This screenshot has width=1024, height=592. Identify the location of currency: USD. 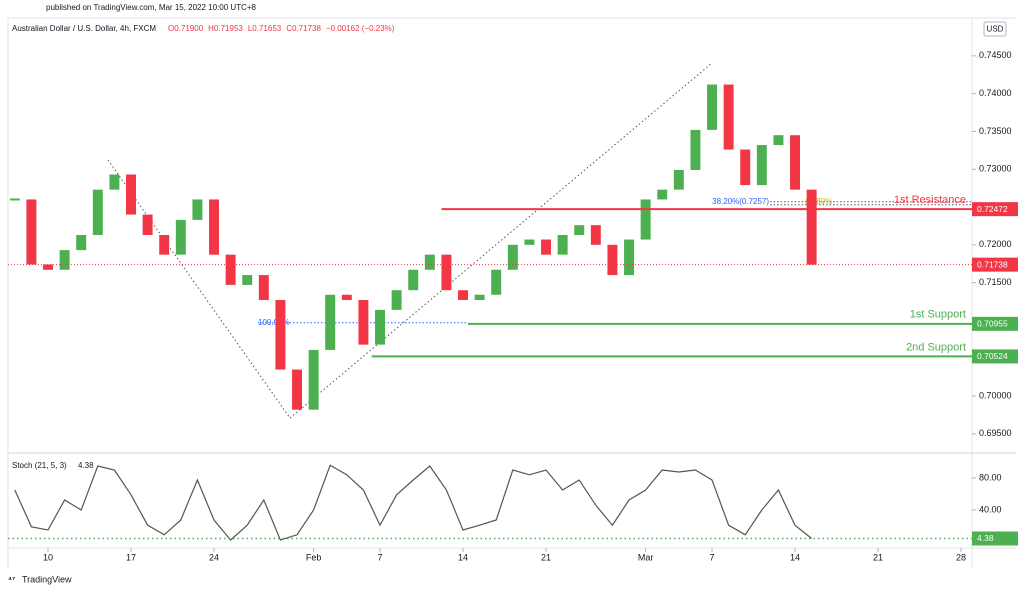
(995, 29).